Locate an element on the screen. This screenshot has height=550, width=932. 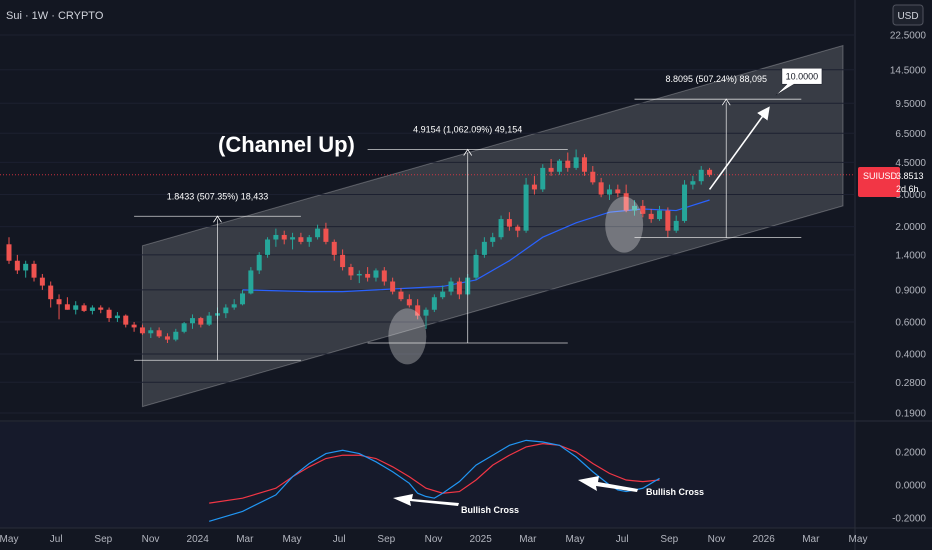
currency-button: USD is located at coordinates (908, 15).